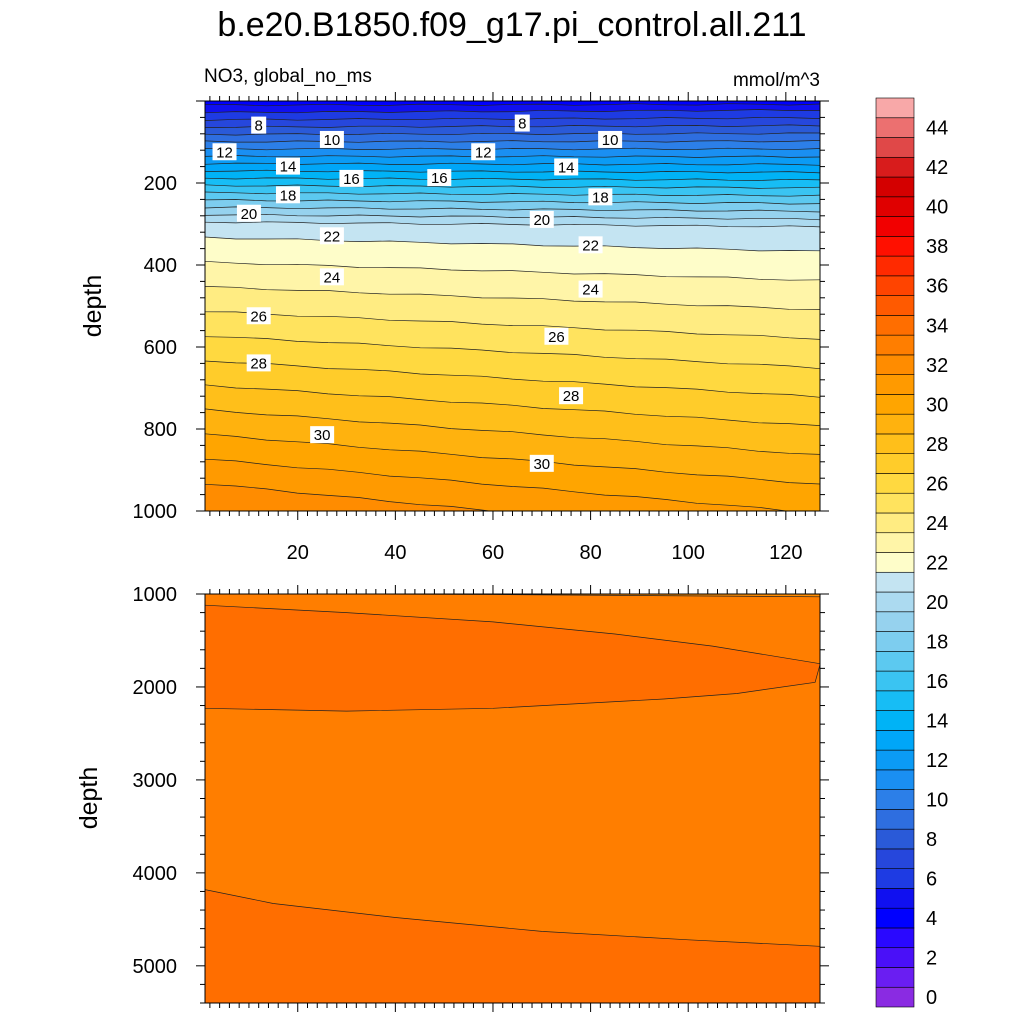 This screenshot has height=1024, width=1024. What do you see at coordinates (160, 266) in the screenshot?
I see `y-tick-label: 400` at bounding box center [160, 266].